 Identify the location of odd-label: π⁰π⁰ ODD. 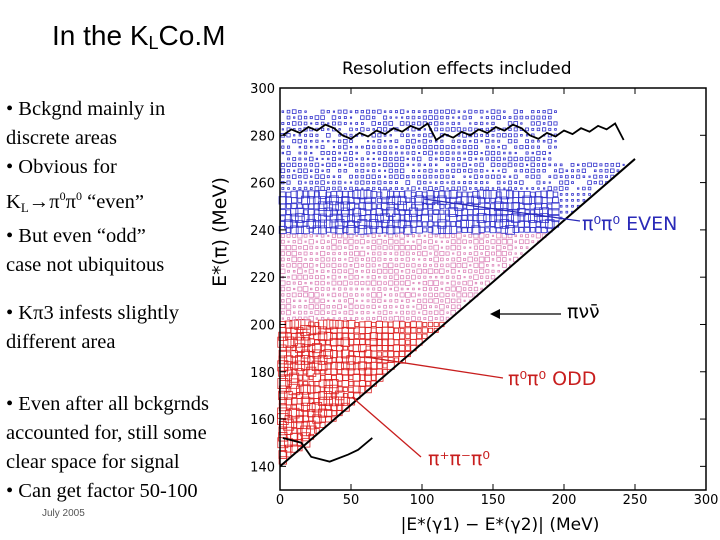
(552, 379).